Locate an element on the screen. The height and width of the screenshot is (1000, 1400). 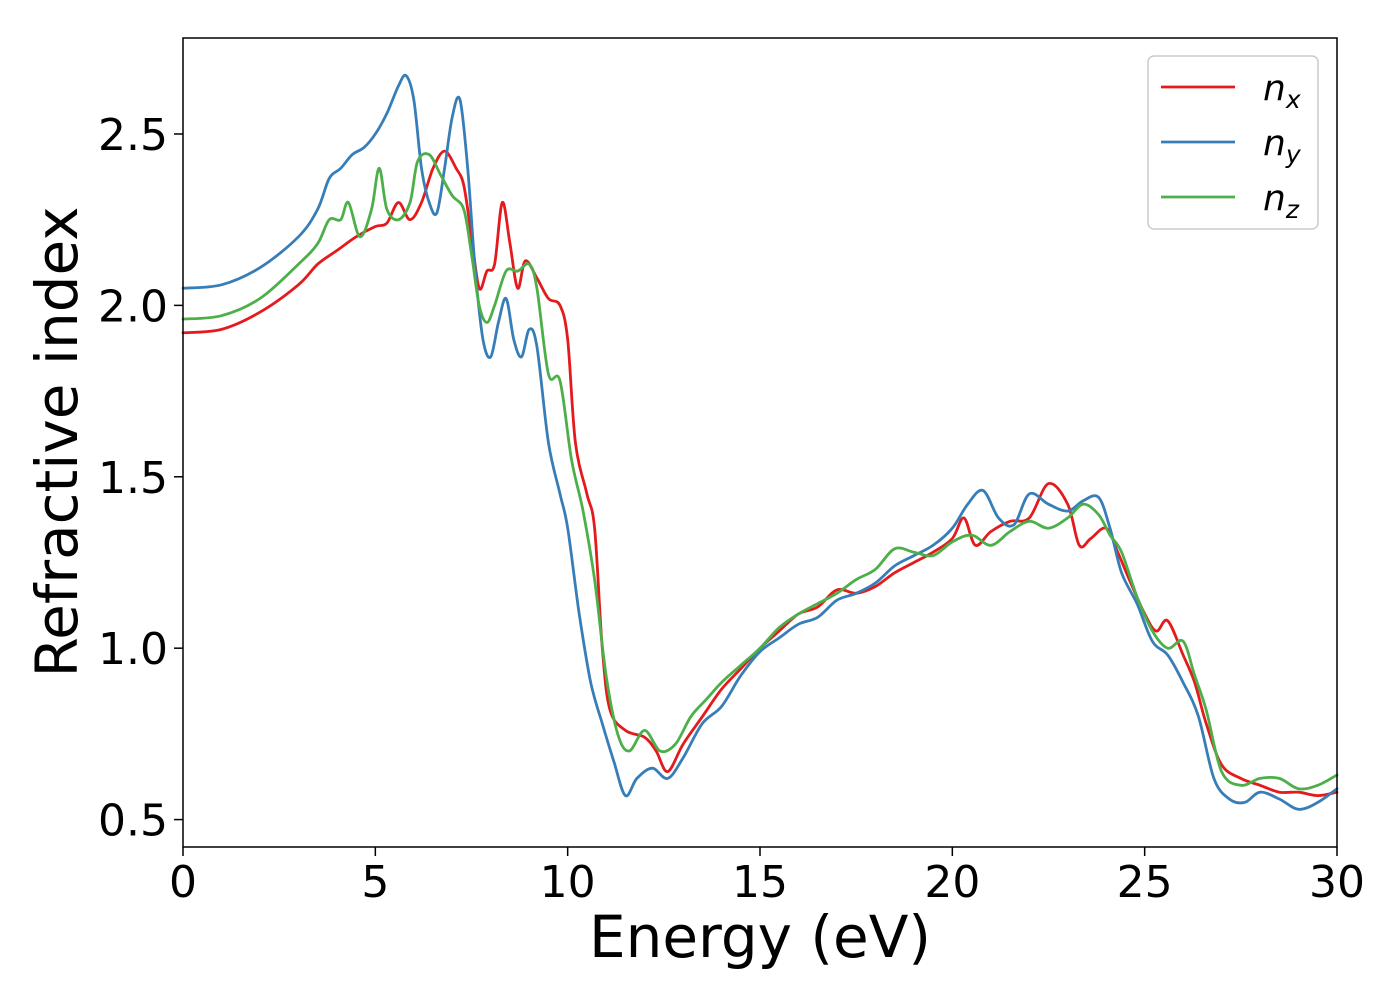
x-tick-label: 10 is located at coordinates (568, 882).